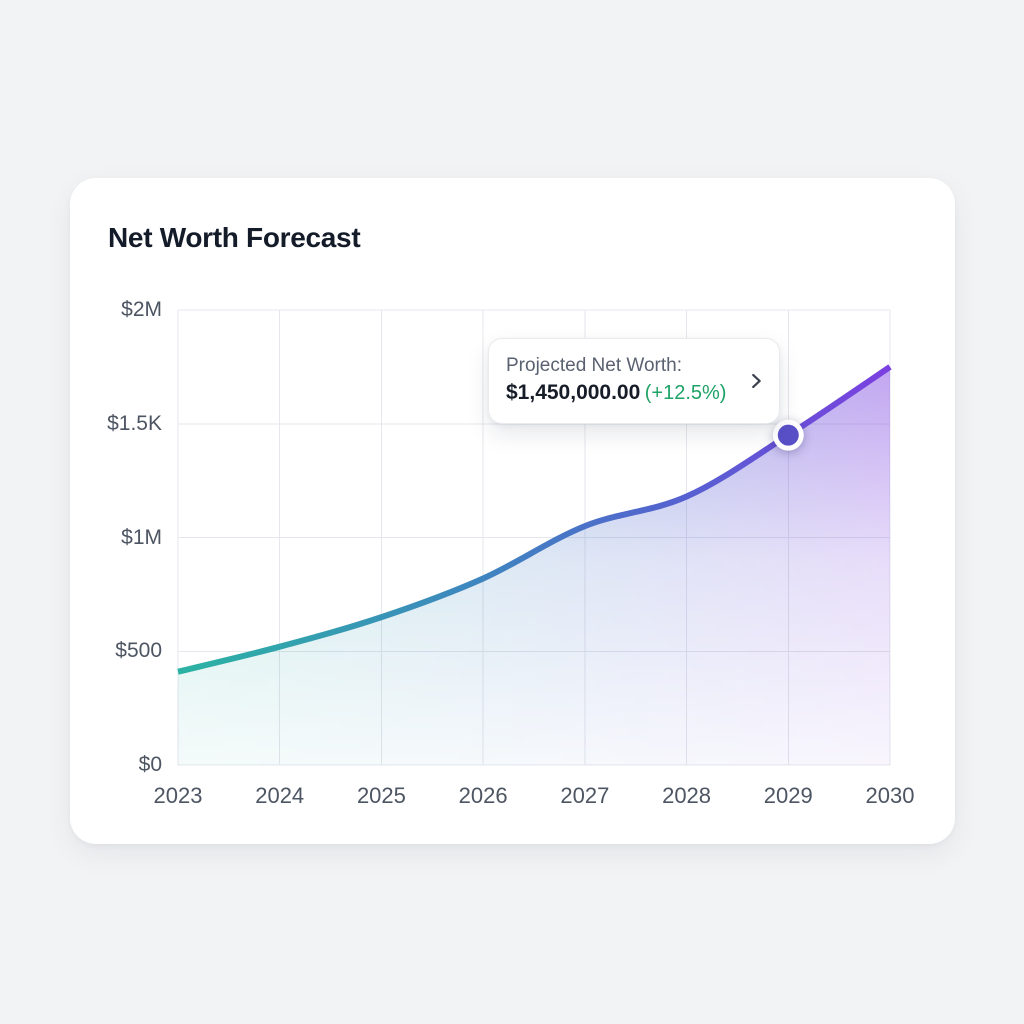 Image resolution: width=1024 pixels, height=1024 pixels. What do you see at coordinates (134, 423) in the screenshot?
I see `y-axis-label: $1.5K` at bounding box center [134, 423].